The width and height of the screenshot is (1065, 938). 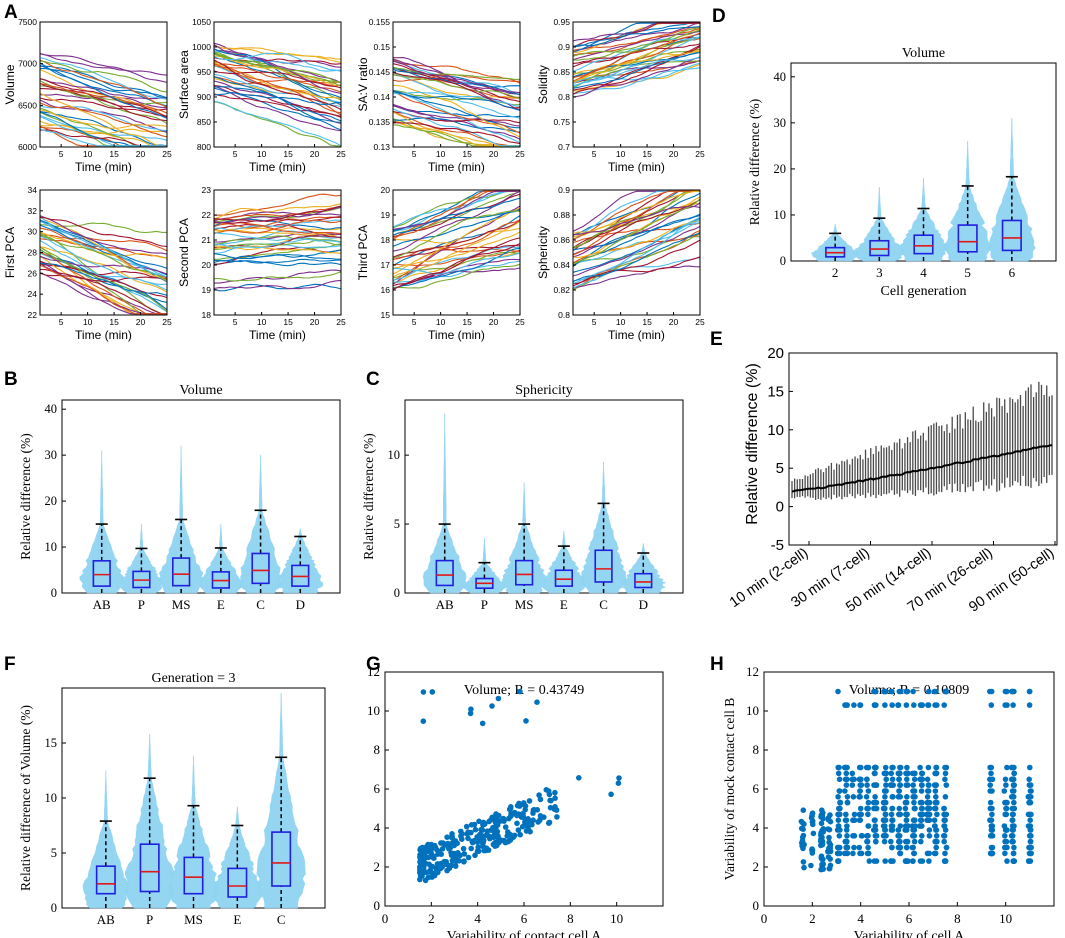 What do you see at coordinates (716, 339) in the screenshot?
I see `panel-label-e: E` at bounding box center [716, 339].